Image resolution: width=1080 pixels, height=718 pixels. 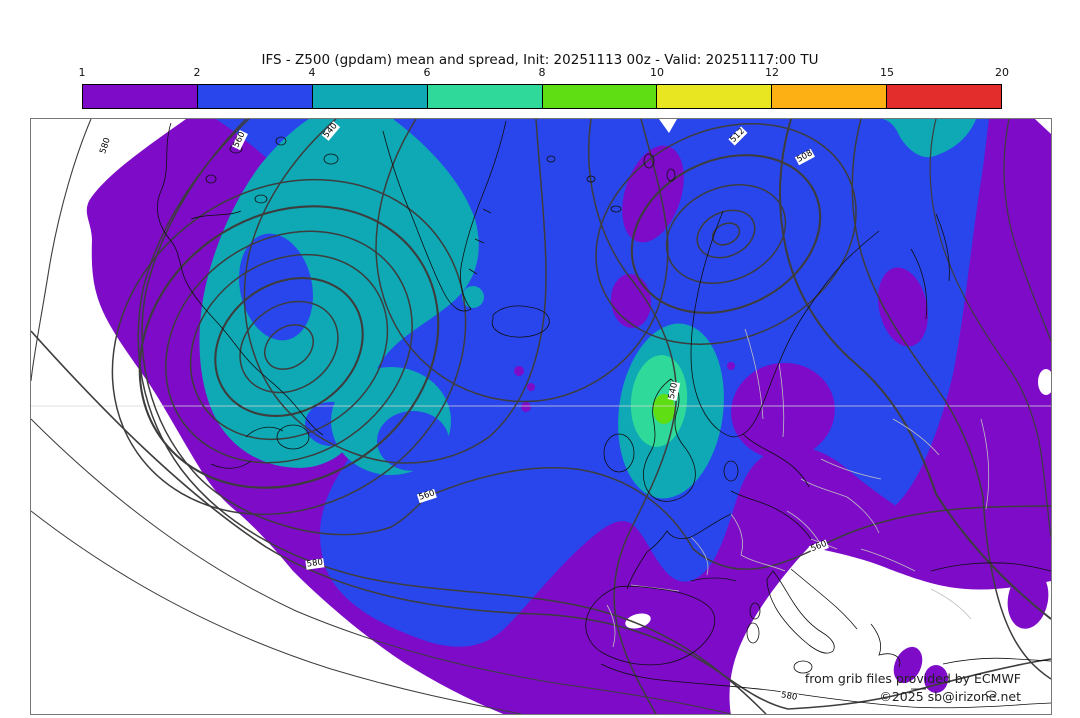 What do you see at coordinates (427, 72) in the screenshot?
I see `colorbar-tick-label: 6` at bounding box center [427, 72].